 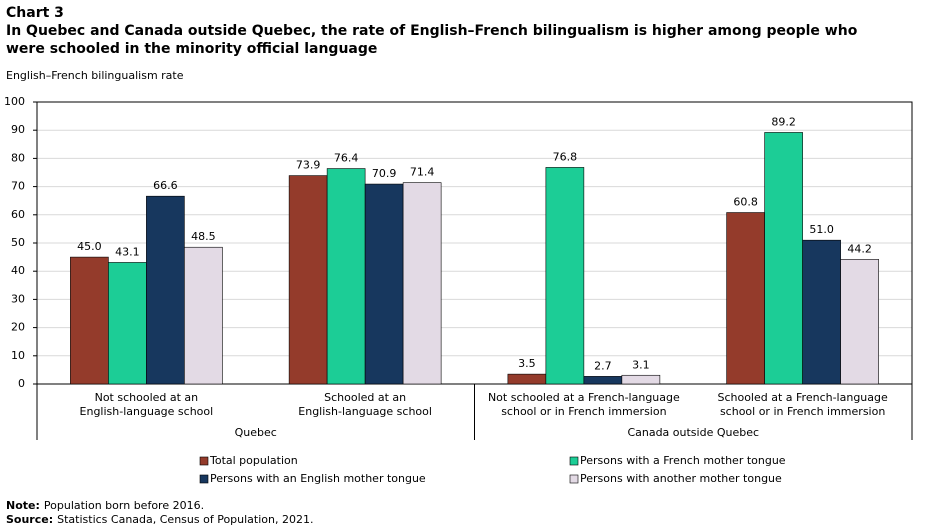 What do you see at coordinates (253, 460) in the screenshot?
I see `legend-label: Total population` at bounding box center [253, 460].